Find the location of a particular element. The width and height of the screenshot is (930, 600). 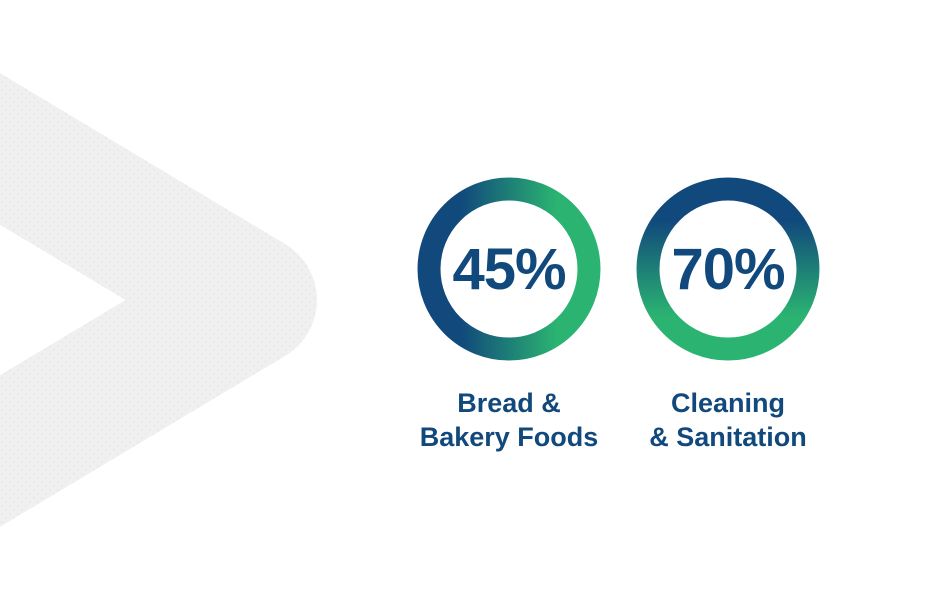

donut-ring-cleaning-sanitation: 70% is located at coordinates (728, 269).